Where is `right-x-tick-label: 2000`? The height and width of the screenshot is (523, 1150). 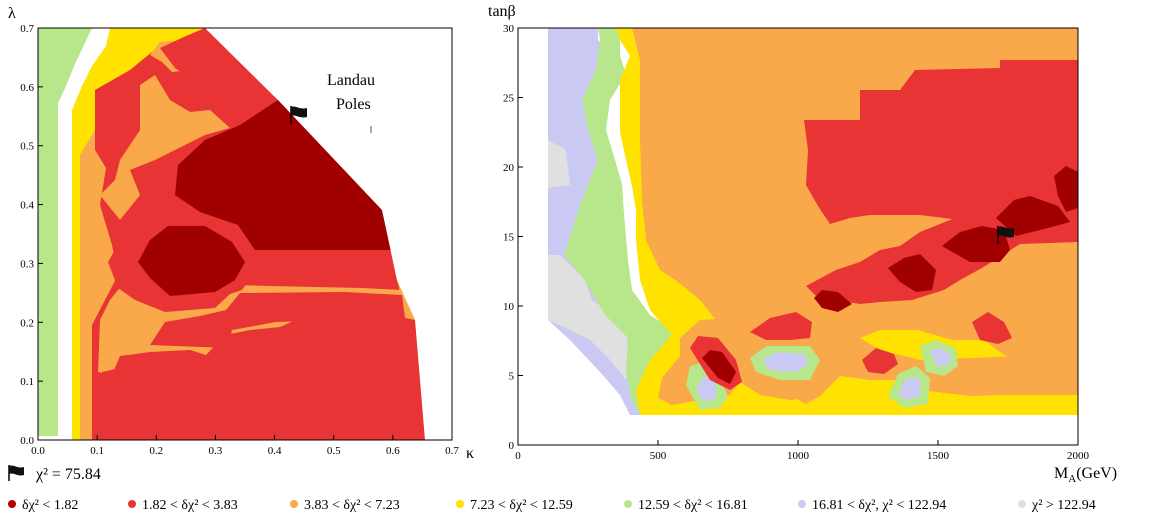 right-x-tick-label: 2000 is located at coordinates (1078, 456).